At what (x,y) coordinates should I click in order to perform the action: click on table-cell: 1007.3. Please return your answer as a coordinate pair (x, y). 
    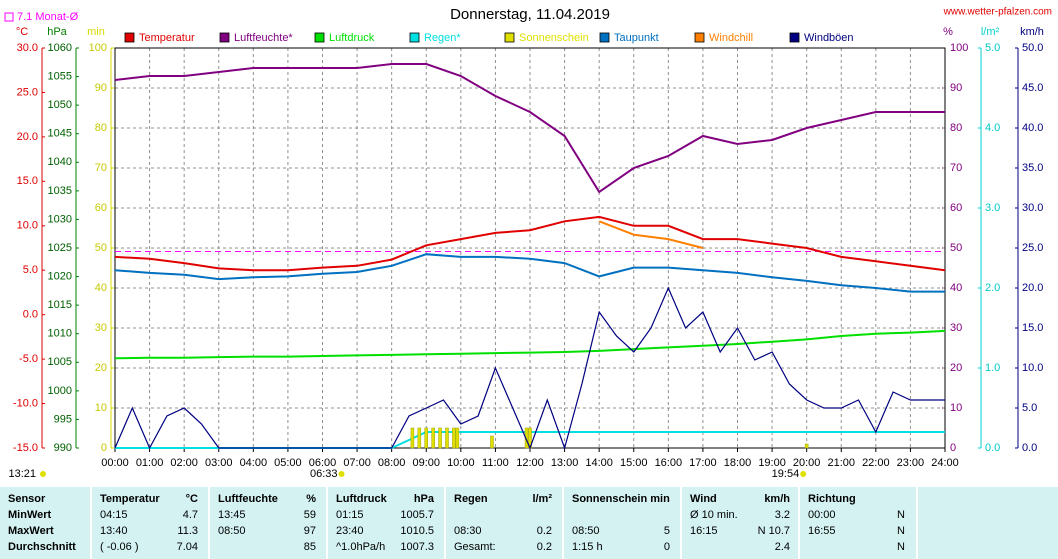
    Looking at the image, I should click on (417, 547).